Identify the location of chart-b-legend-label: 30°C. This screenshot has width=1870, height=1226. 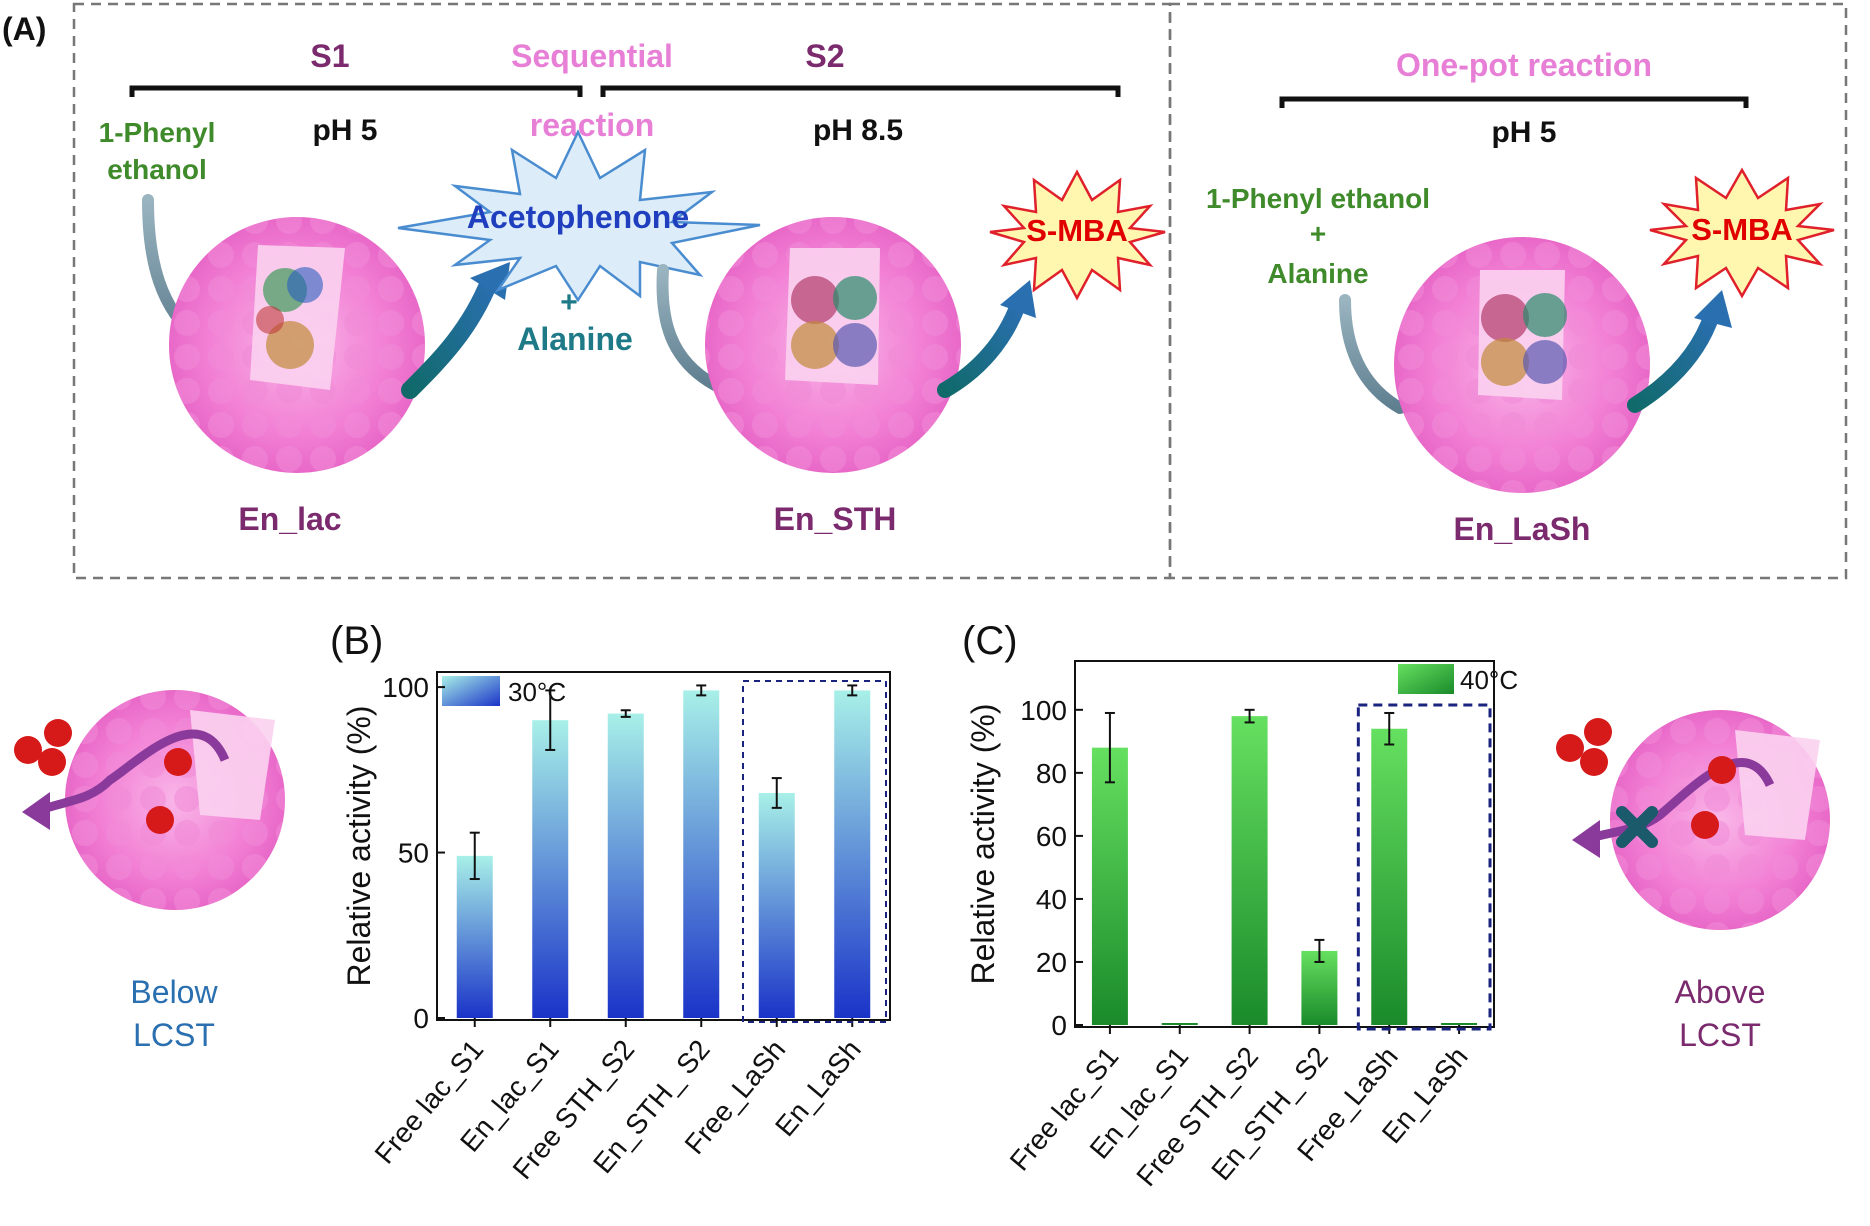
(537, 692).